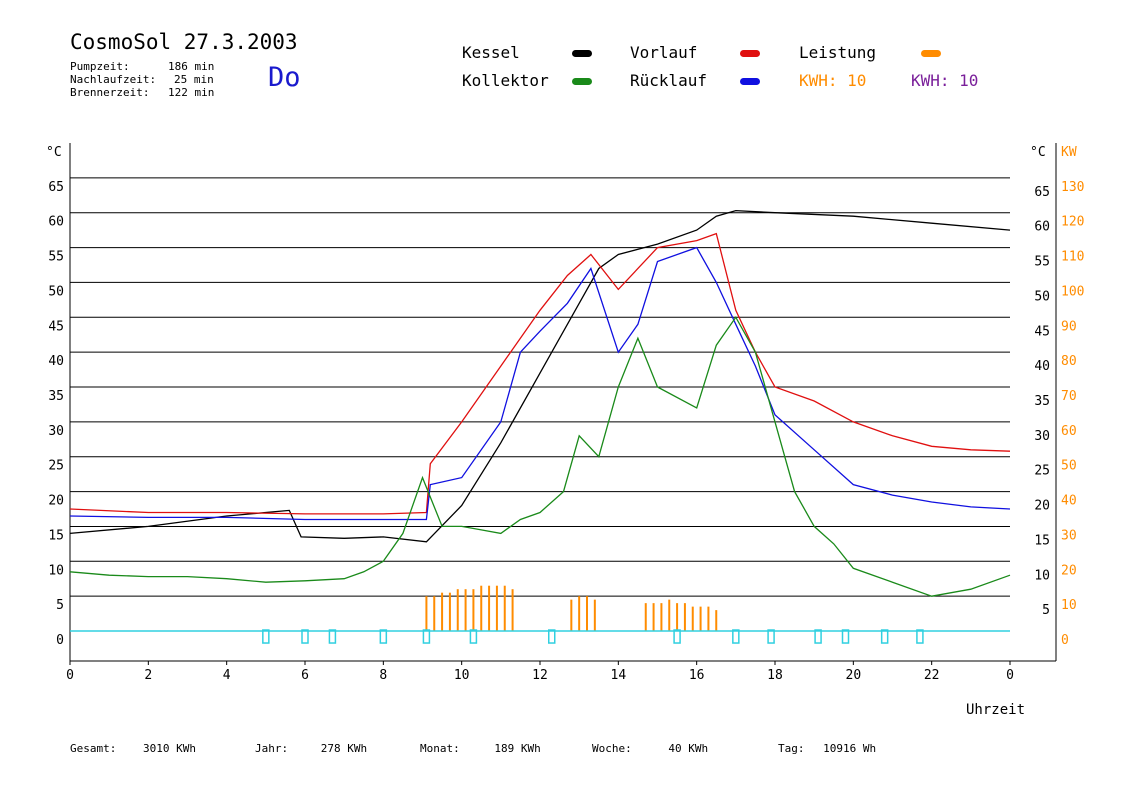  Describe the element at coordinates (1038, 152) in the screenshot. I see `y-right-unit: °C` at that location.